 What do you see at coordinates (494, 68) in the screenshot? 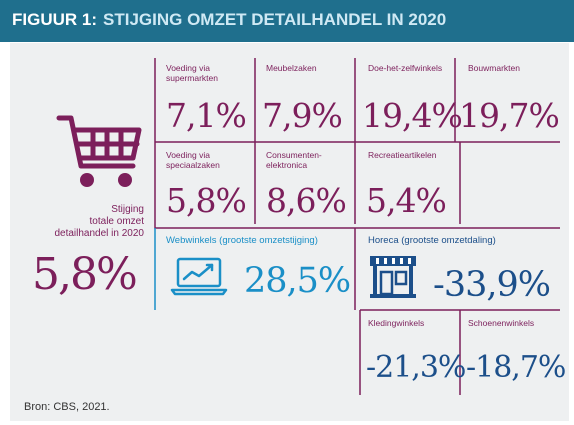
I see `cell-label-bouwmarkten: Bouwmarkten` at bounding box center [494, 68].